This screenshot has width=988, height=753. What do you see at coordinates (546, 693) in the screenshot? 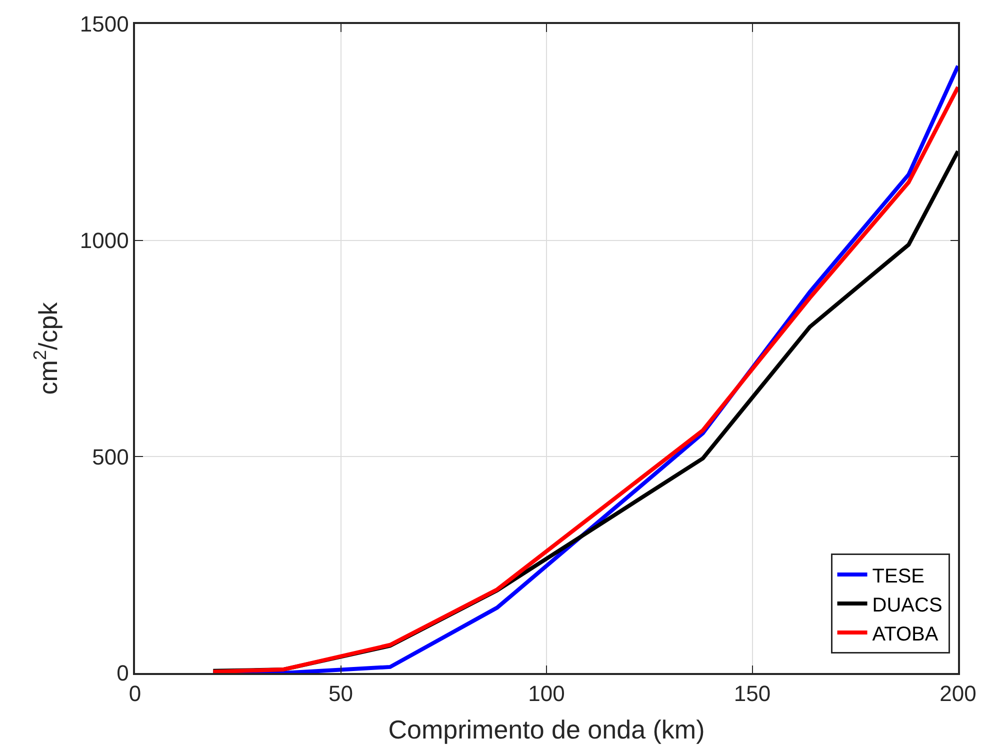
I see `x-tick-label: 100` at bounding box center [546, 693].